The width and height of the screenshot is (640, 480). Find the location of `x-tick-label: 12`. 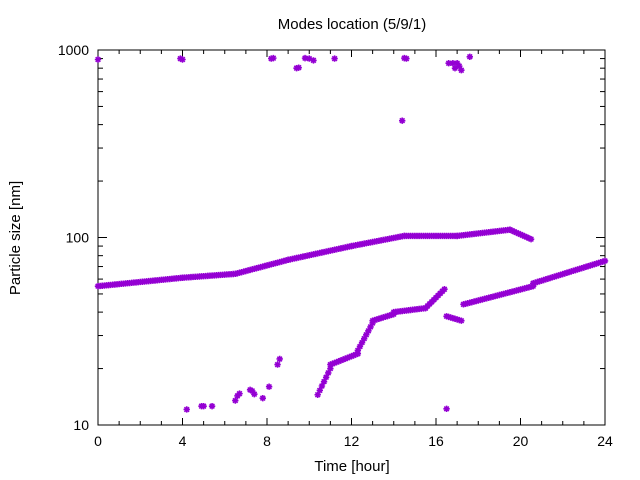

x-tick-label: 12 is located at coordinates (352, 441).